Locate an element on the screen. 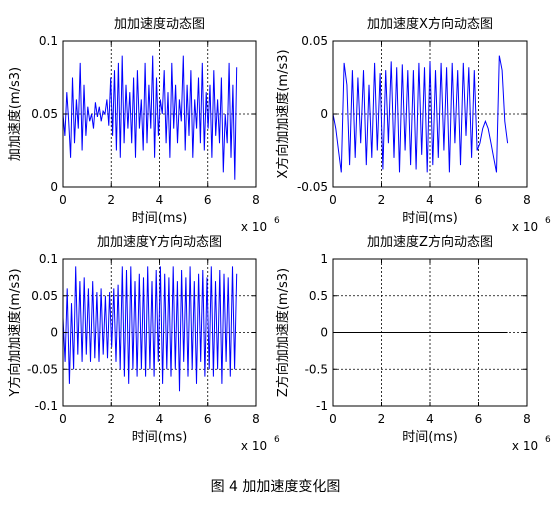 This screenshot has height=512, width=551. y-tick-label: -0.5 is located at coordinates (316, 369).